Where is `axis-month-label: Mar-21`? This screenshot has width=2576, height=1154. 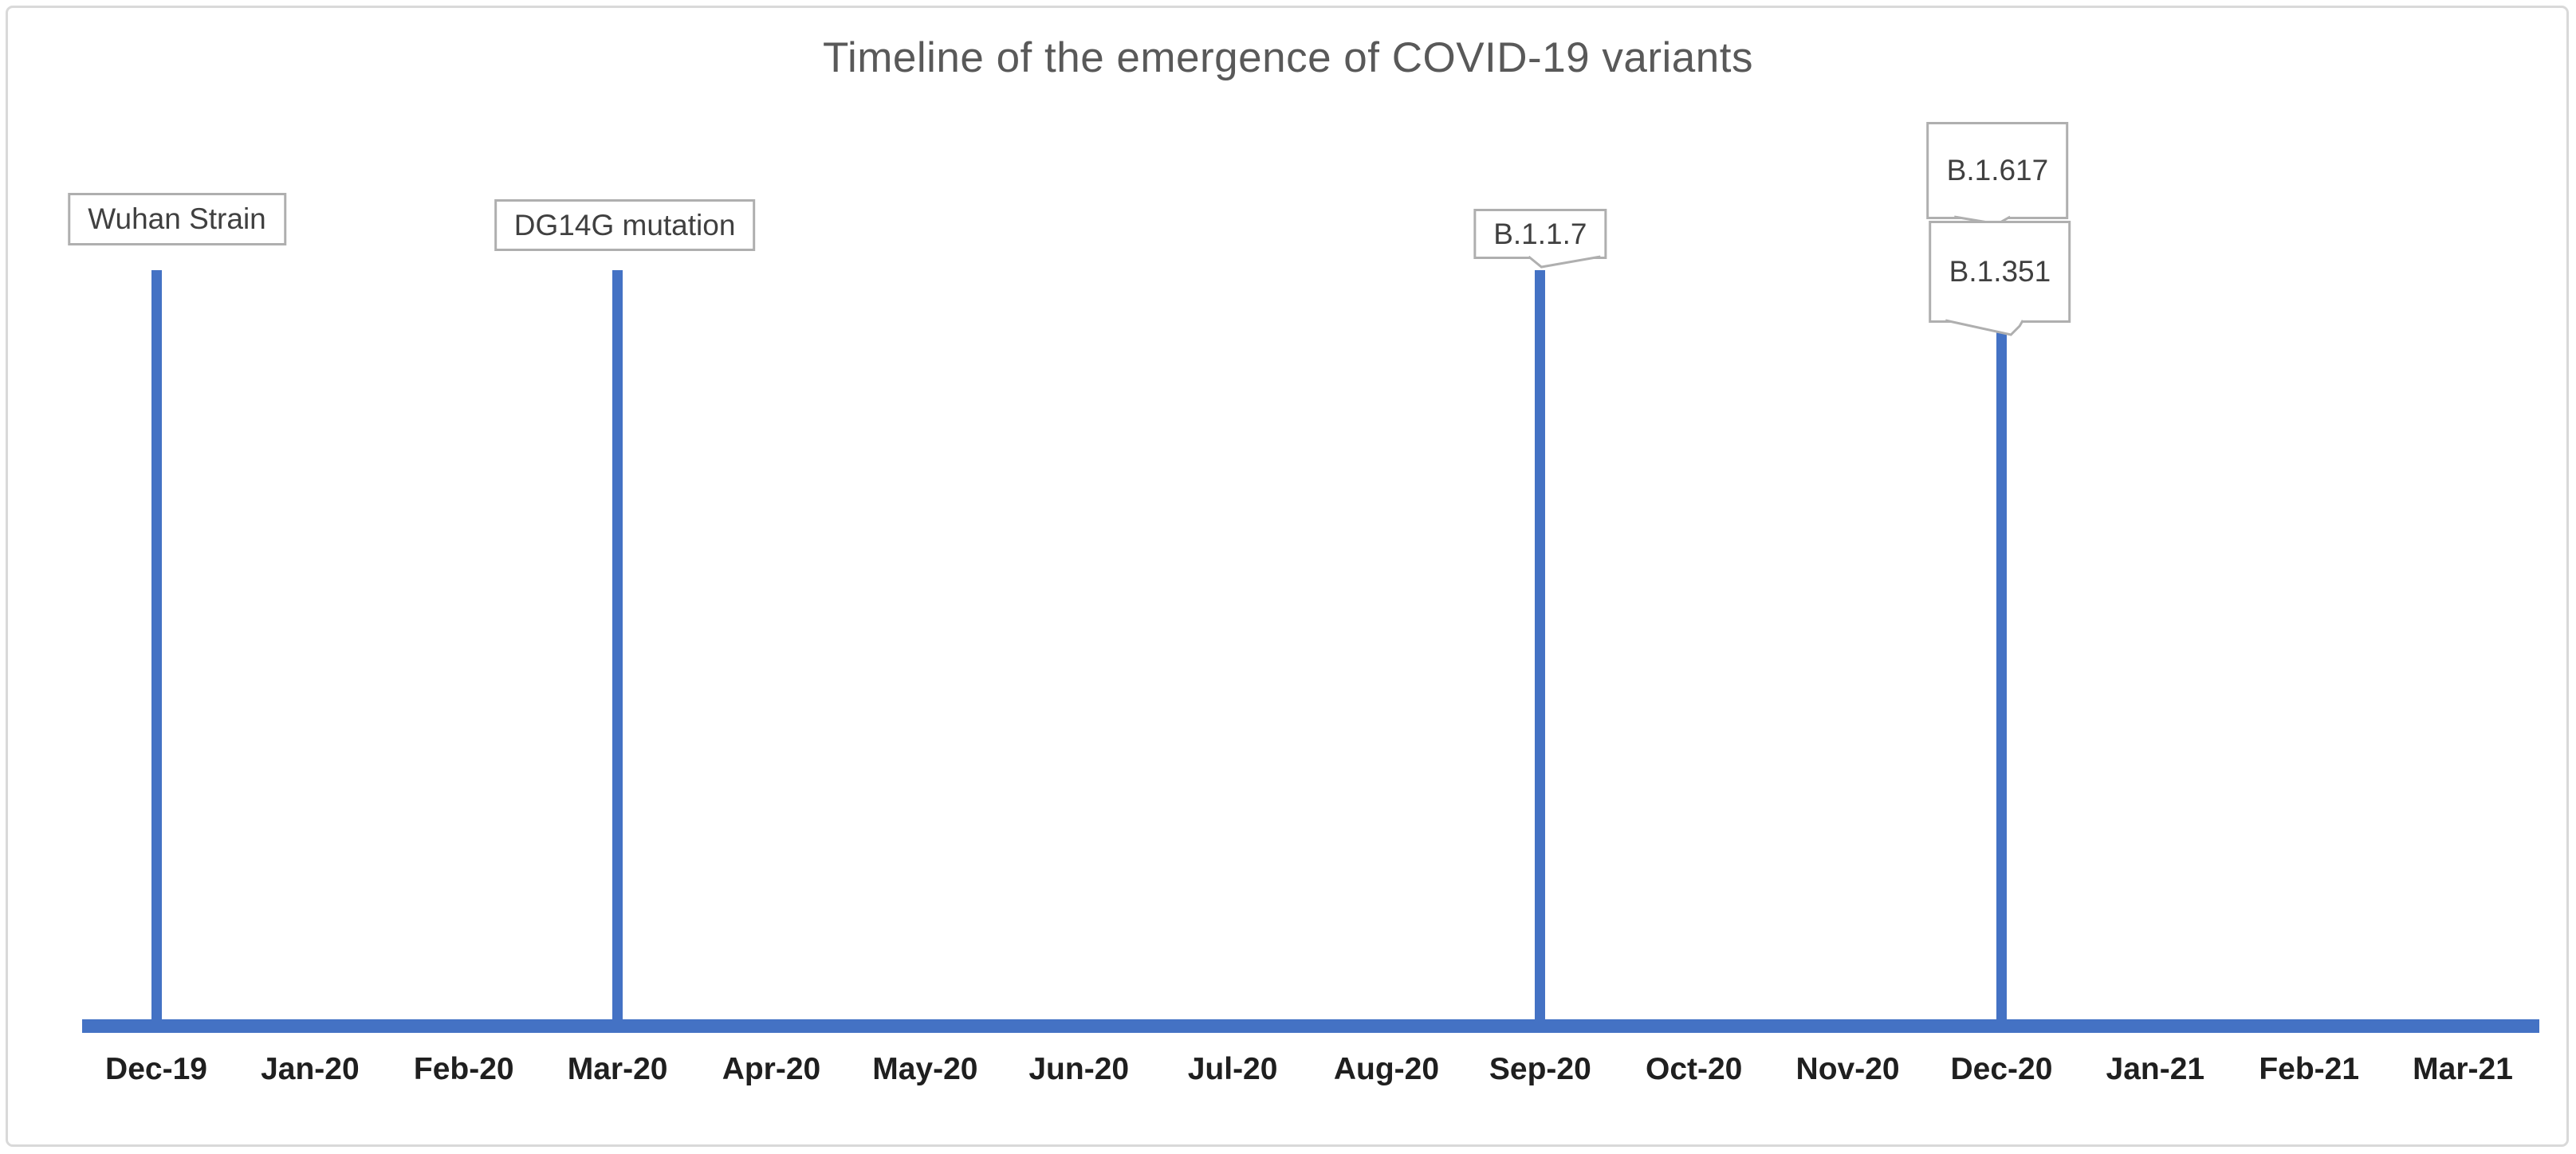 axis-month-label: Mar-21 is located at coordinates (2463, 1069).